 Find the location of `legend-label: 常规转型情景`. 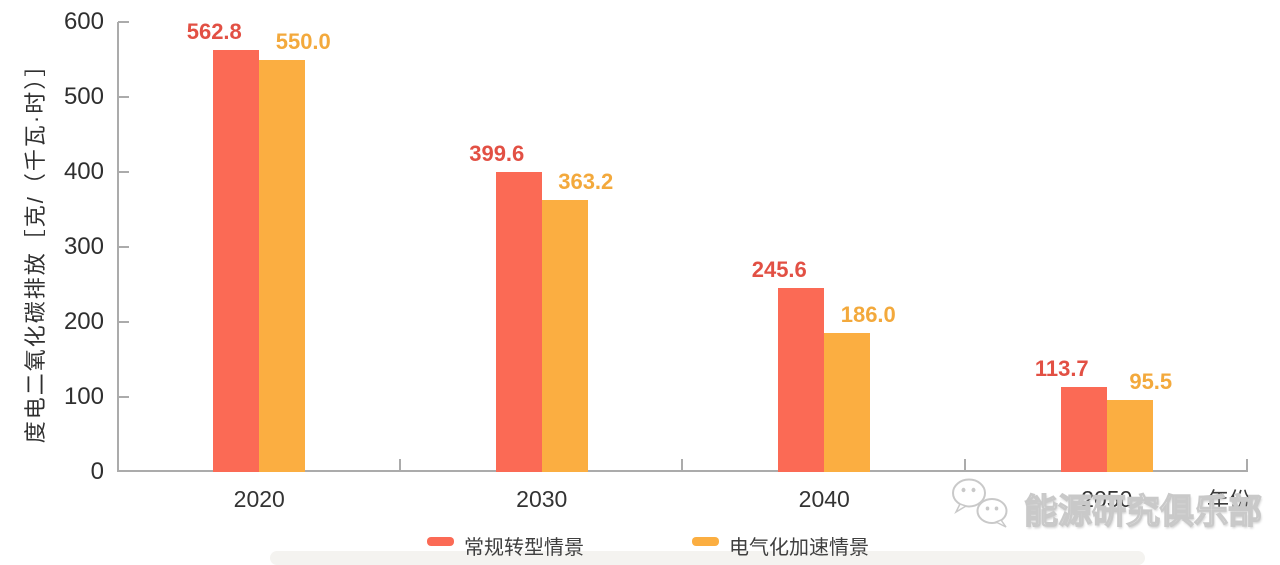

legend-label: 常规转型情景 is located at coordinates (524, 548).